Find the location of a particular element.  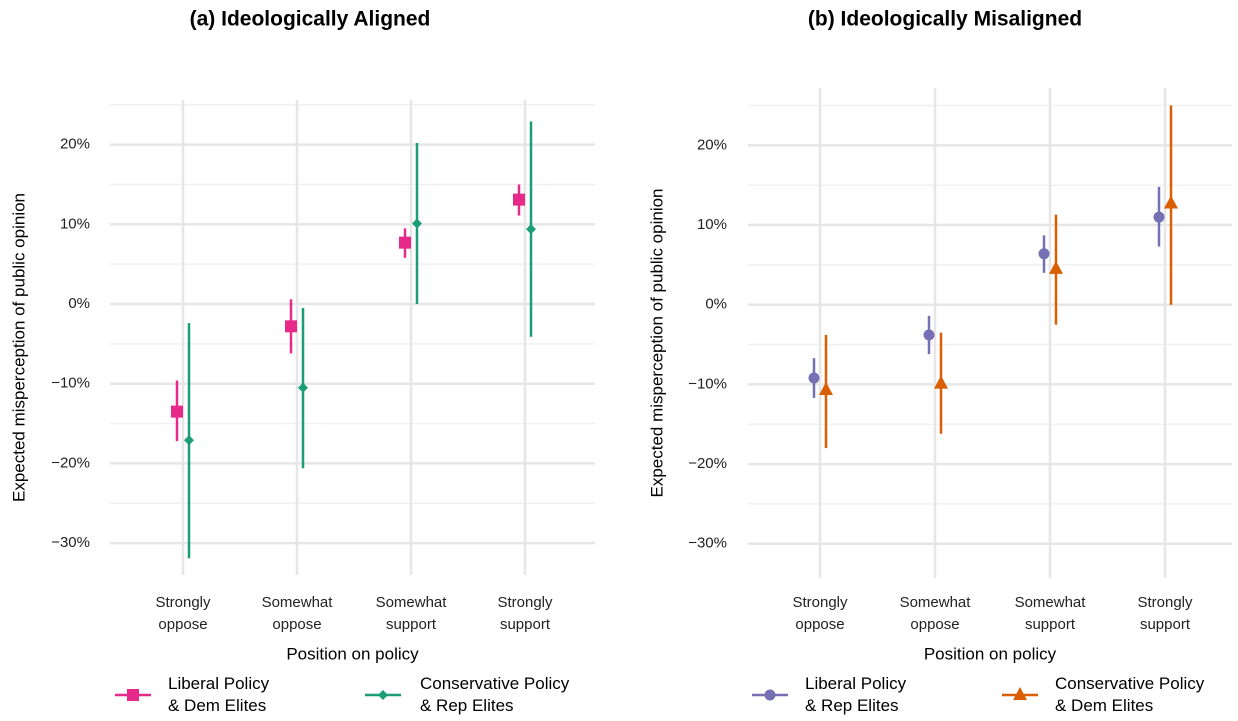

legend-label: Conservative Policy & Rep Elites is located at coordinates (495, 694).